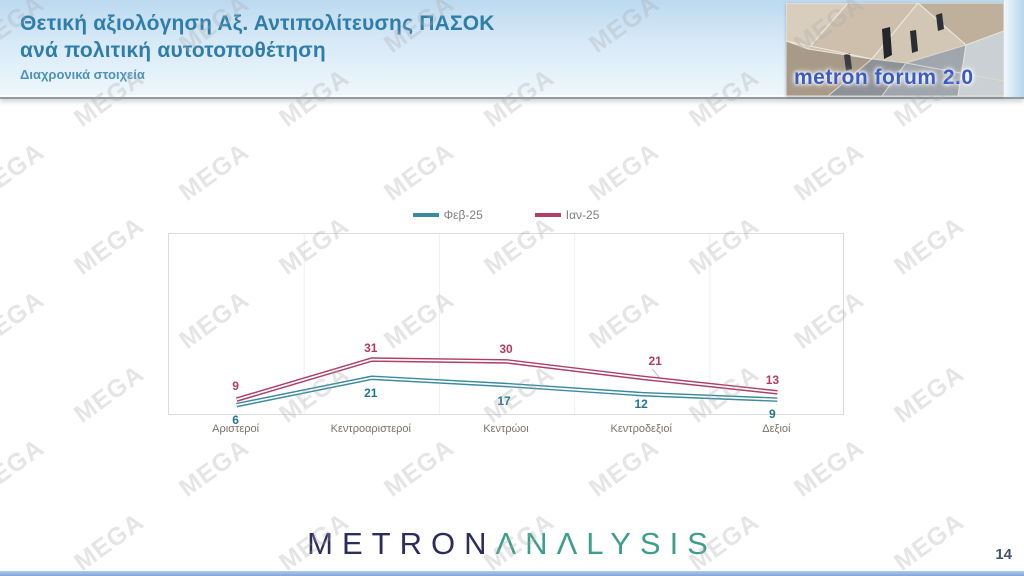  What do you see at coordinates (371, 392) in the screenshot?
I see `data-label-Φεβ-25: 21` at bounding box center [371, 392].